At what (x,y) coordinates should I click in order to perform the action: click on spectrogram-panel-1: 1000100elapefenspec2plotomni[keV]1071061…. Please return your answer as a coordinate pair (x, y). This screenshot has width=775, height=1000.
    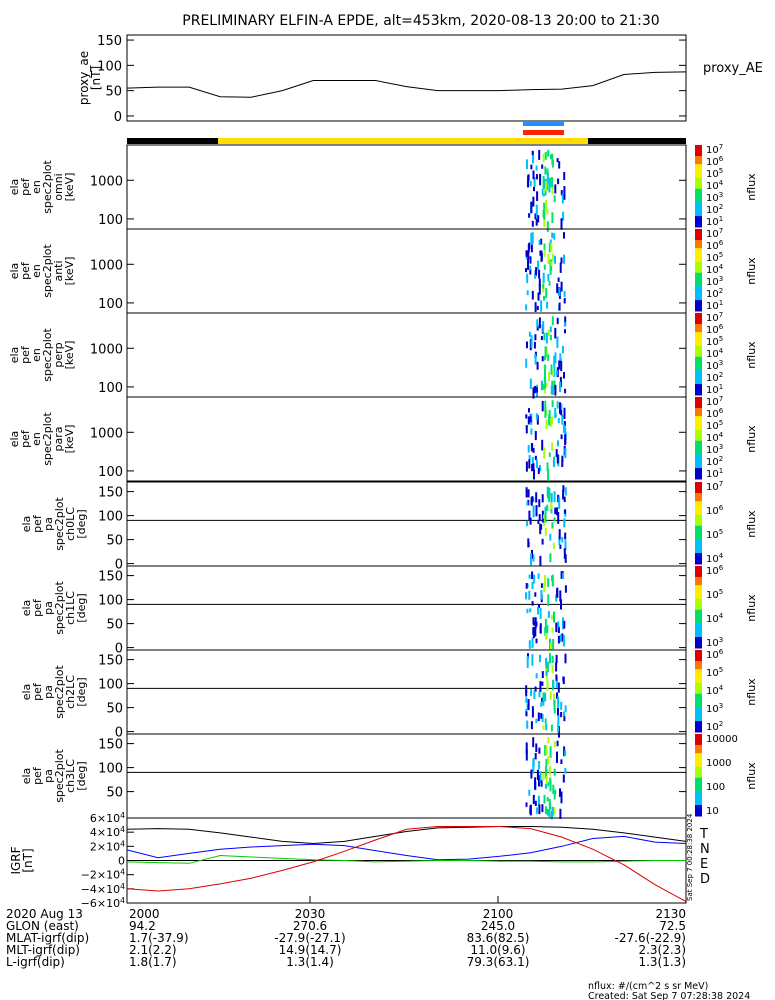
    Looking at the image, I should click on (383, 187).